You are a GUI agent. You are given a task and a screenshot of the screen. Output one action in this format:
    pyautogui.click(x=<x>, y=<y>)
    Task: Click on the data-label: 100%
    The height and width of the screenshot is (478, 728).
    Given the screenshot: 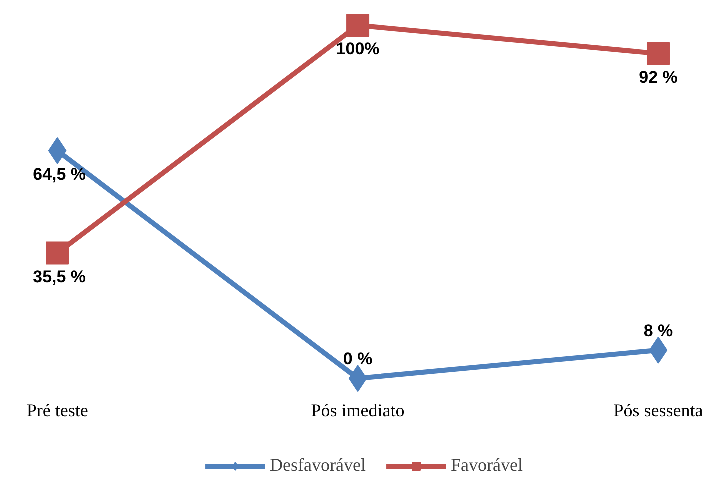 What is the action you would take?
    pyautogui.click(x=358, y=49)
    